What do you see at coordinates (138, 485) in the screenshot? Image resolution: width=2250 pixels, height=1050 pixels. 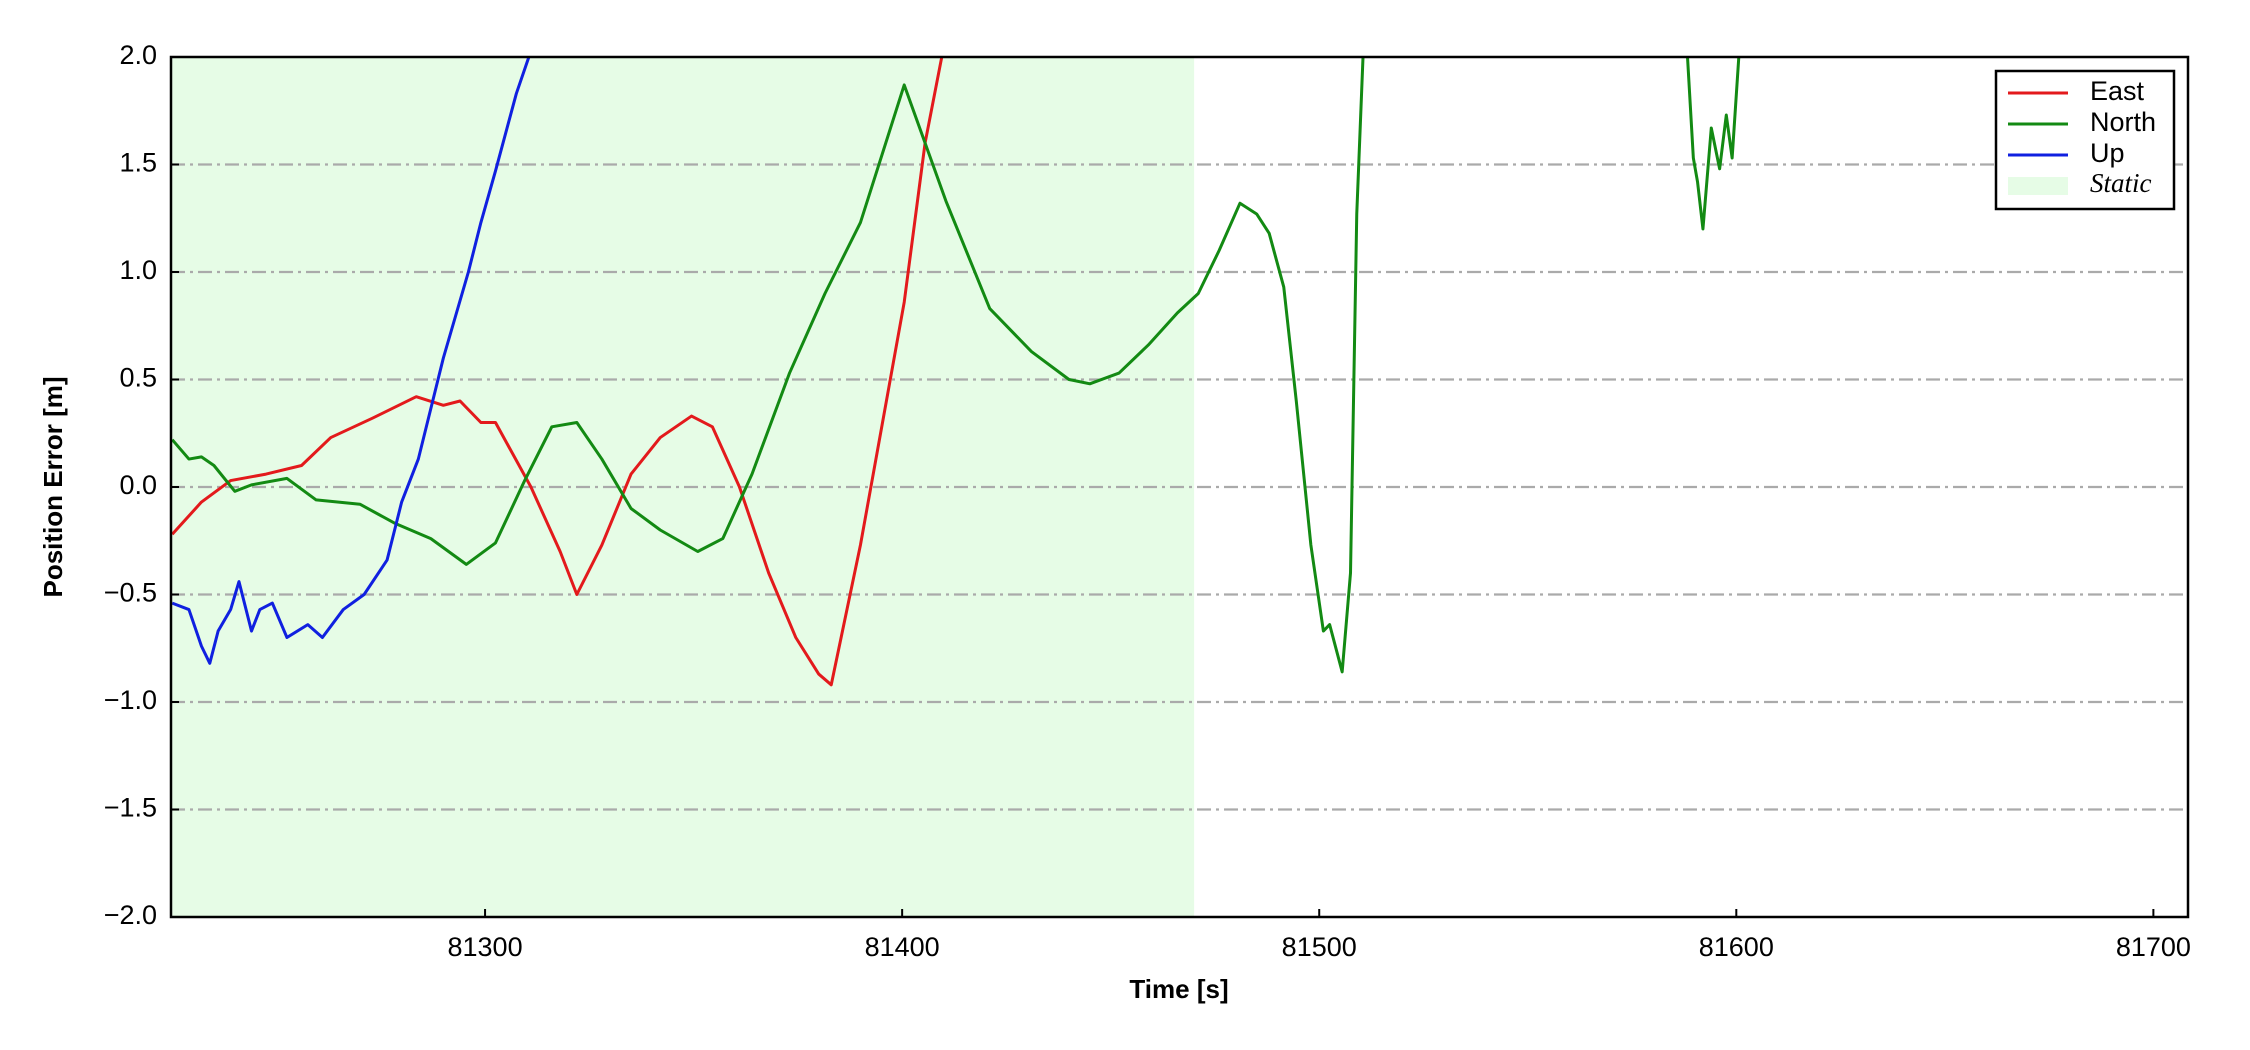 I see `y-tick-label: 0.0` at bounding box center [138, 485].